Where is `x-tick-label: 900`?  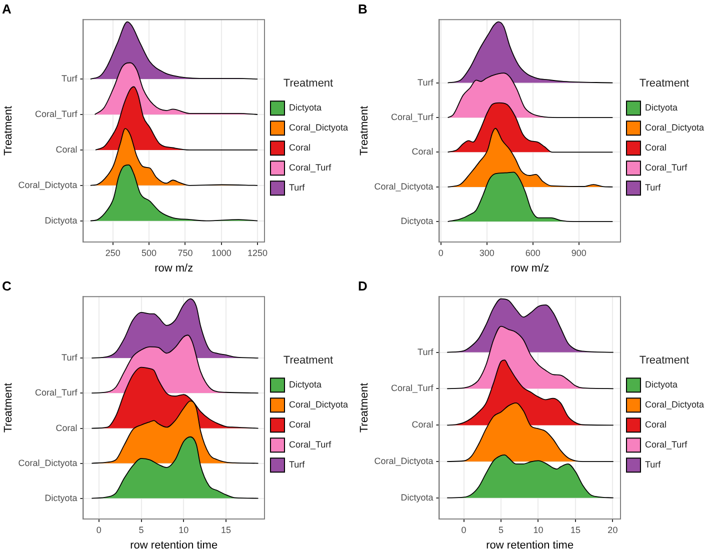 x-tick-label: 900 is located at coordinates (578, 253).